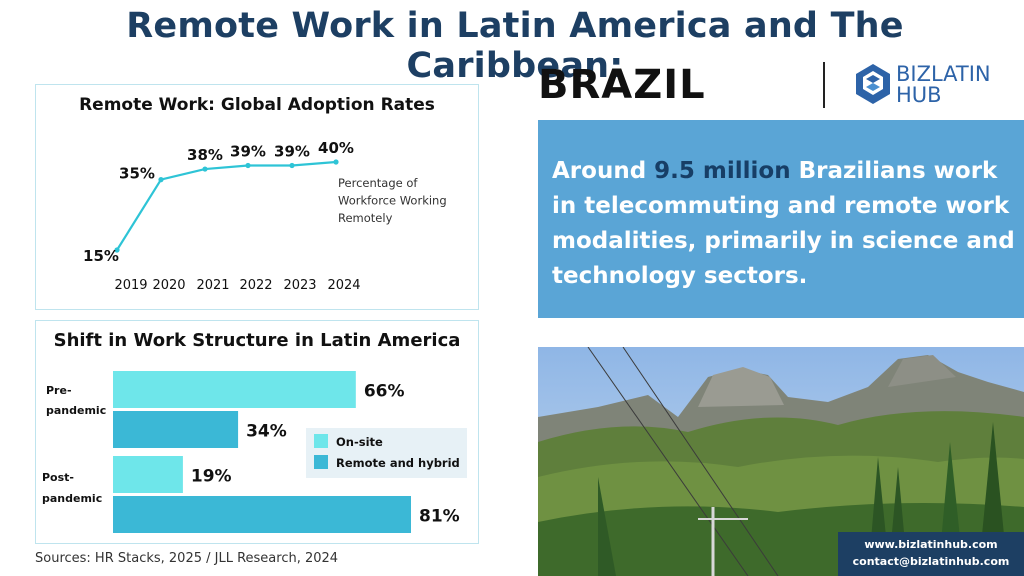 The image size is (1024, 576). What do you see at coordinates (211, 477) in the screenshot?
I see `bar-data-label: 19%` at bounding box center [211, 477].